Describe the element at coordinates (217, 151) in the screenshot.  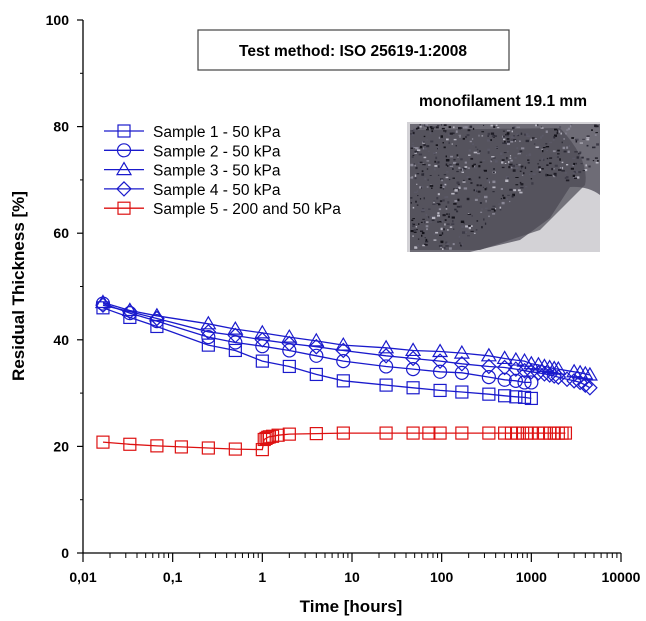
I see `legend-label: Sample 2 - 50 kPa` at that location.